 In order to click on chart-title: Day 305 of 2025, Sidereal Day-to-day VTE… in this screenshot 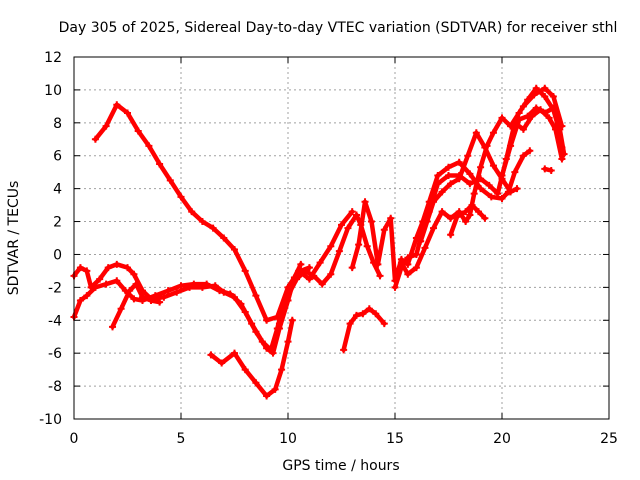, I will do `click(338, 28)`.